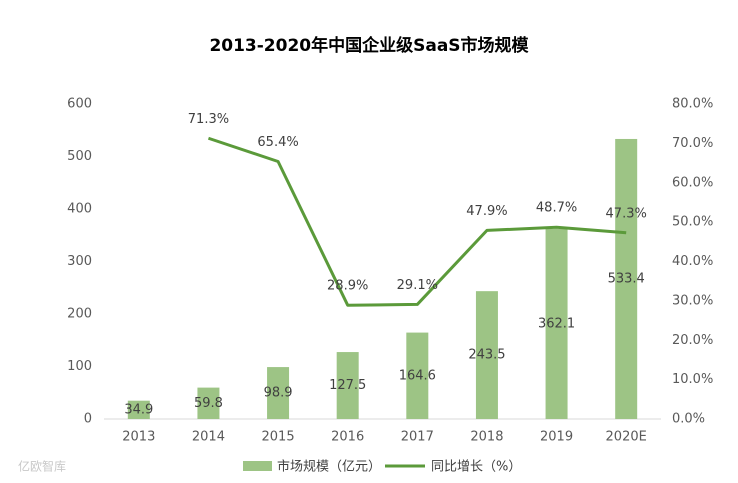  I want to click on legend-swatch, so click(257, 466).